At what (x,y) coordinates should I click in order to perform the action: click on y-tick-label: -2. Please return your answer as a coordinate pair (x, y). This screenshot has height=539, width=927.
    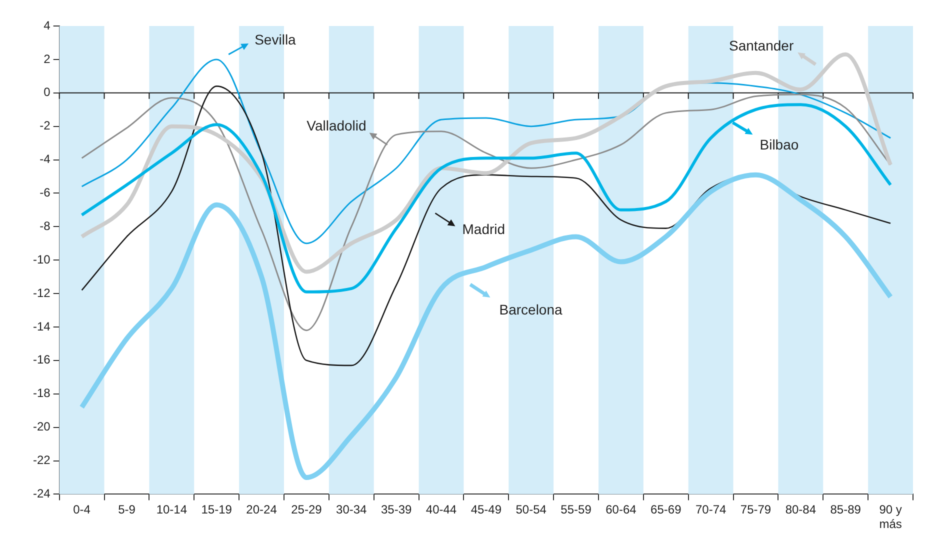
    Looking at the image, I should click on (45, 125).